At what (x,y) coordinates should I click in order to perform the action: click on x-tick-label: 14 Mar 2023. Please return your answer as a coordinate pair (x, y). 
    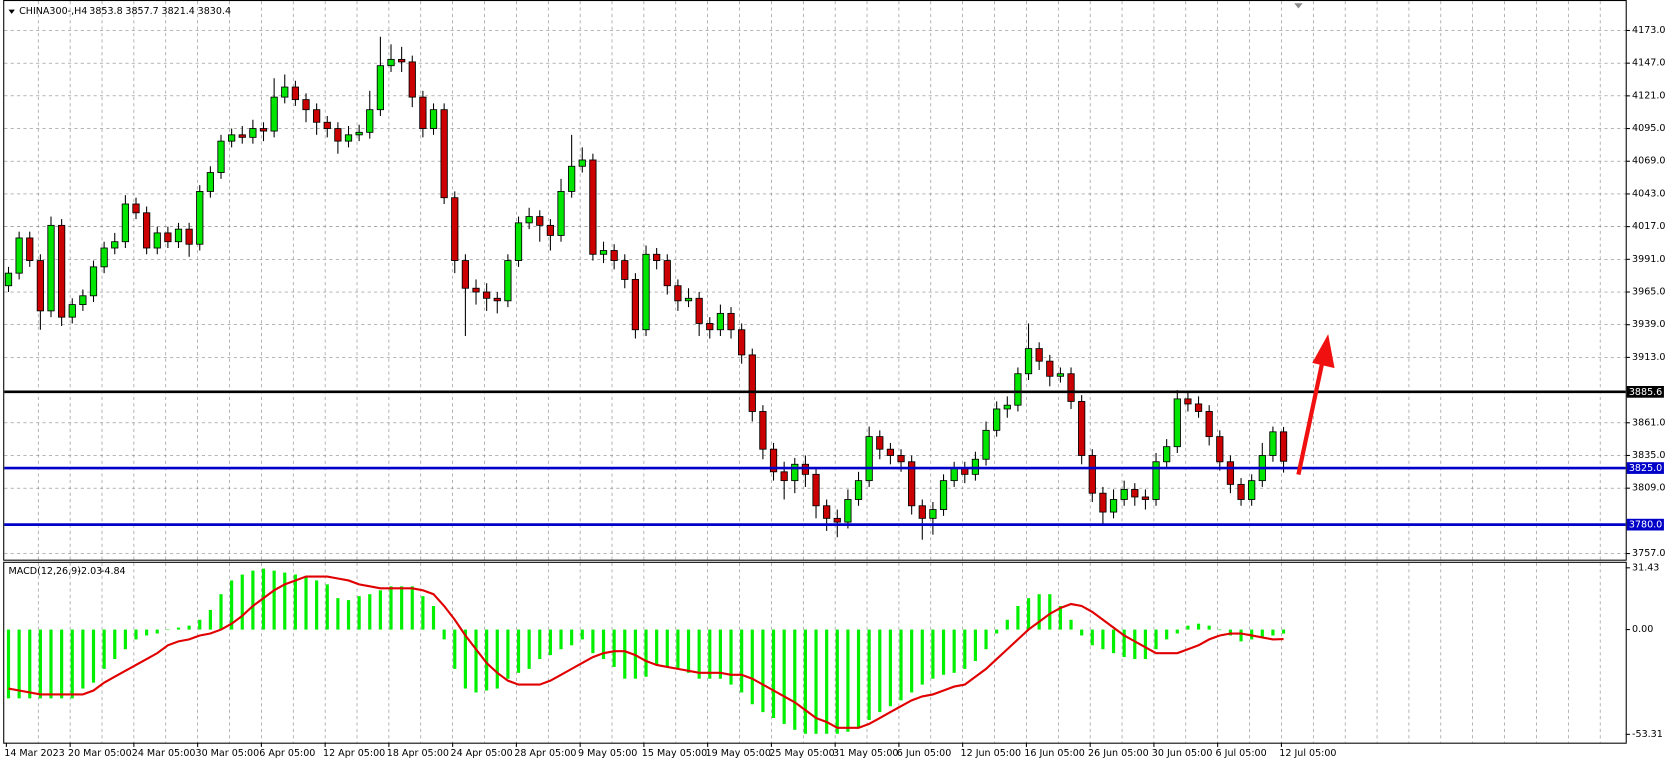
    Looking at the image, I should click on (34, 753).